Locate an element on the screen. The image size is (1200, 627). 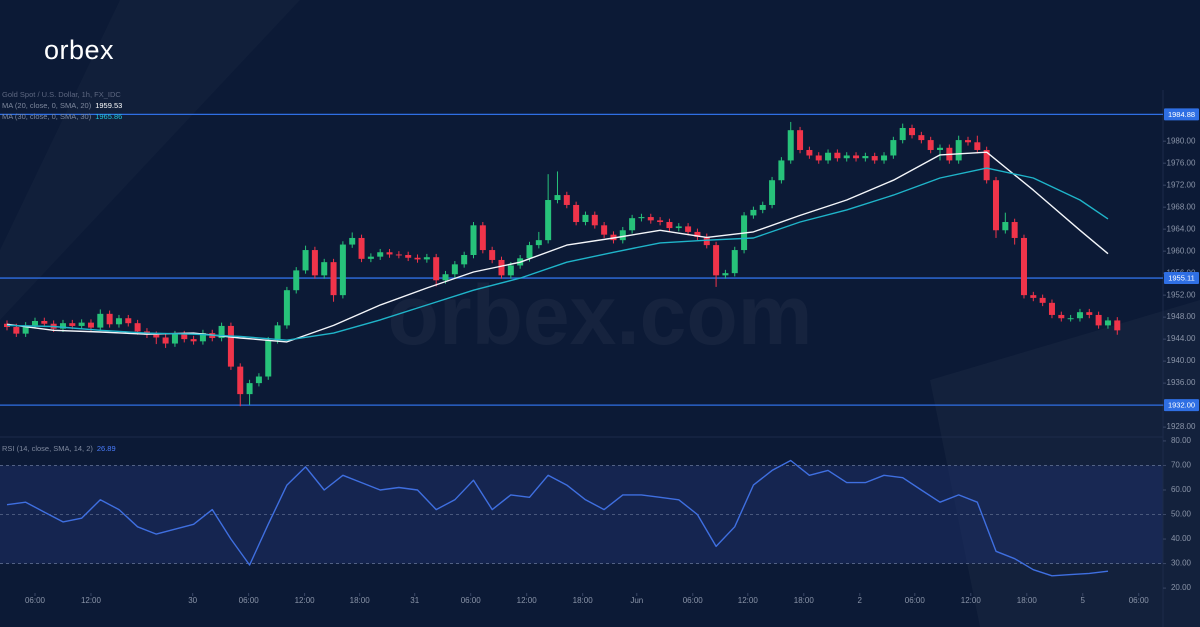
y-tick-label: 1972.00 is located at coordinates (1181, 184).